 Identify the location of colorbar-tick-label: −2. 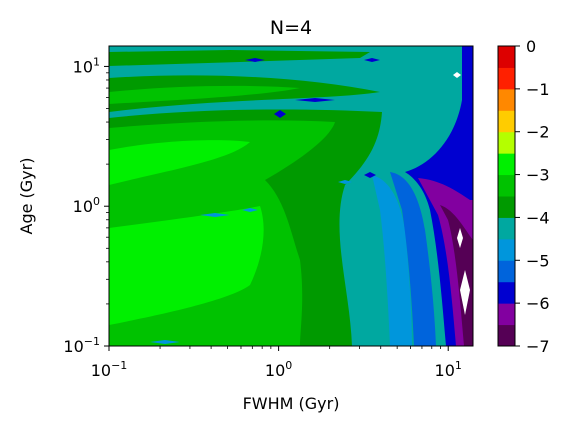
(538, 132).